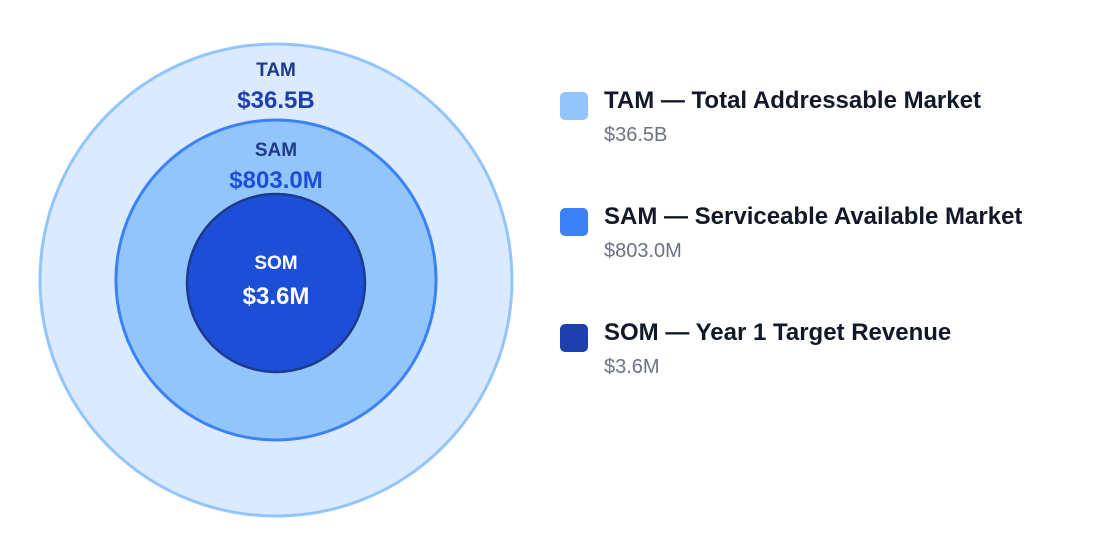 The width and height of the screenshot is (1120, 560). What do you see at coordinates (778, 332) in the screenshot?
I see `legend-title-som: SOM — Year 1 Target Revenue` at bounding box center [778, 332].